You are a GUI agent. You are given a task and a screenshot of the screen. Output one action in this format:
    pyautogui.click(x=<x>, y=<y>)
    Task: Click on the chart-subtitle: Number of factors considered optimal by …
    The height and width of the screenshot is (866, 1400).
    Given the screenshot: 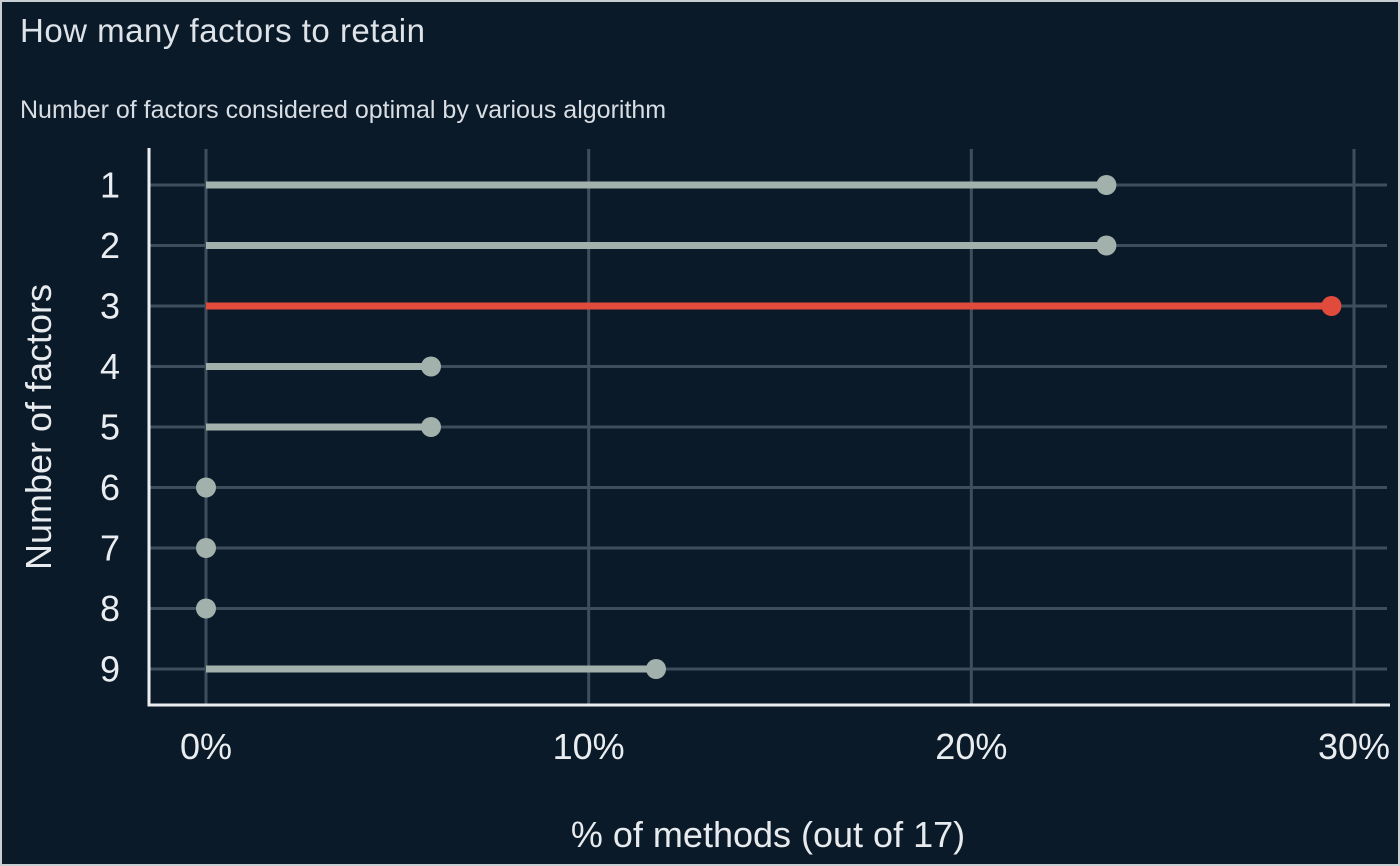 What is the action you would take?
    pyautogui.click(x=343, y=110)
    